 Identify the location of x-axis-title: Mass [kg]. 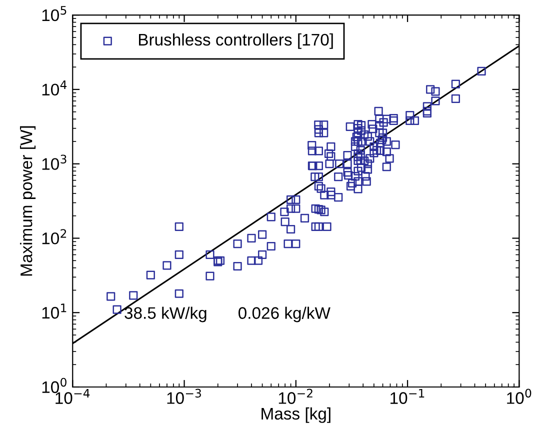
(296, 415).